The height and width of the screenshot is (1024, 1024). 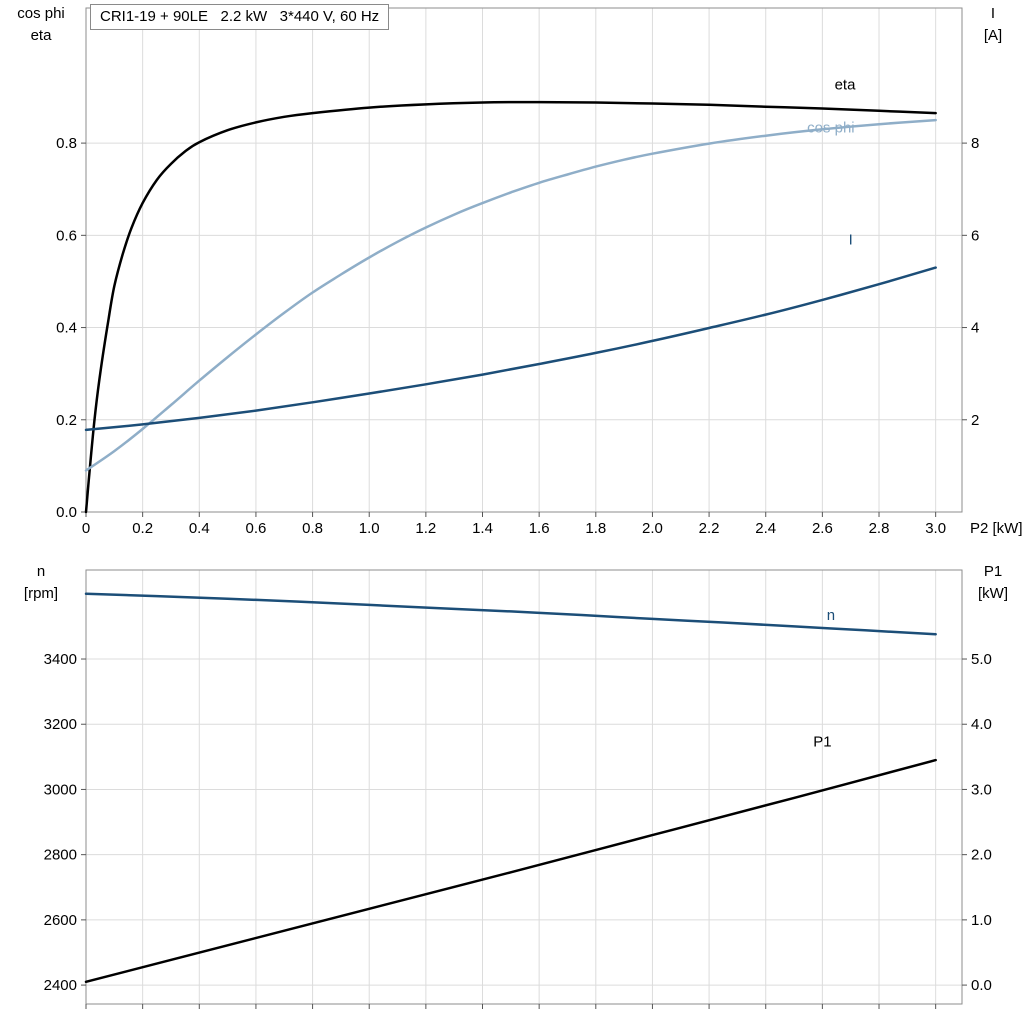 I want to click on left-tick-label: 0.8, so click(x=66, y=143).